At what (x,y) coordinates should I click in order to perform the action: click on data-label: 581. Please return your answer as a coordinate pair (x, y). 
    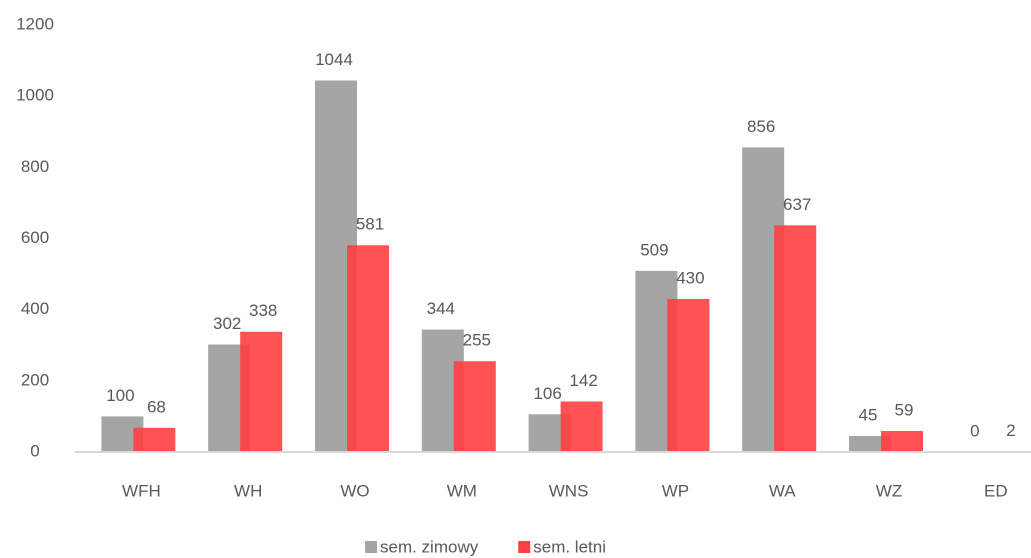
    Looking at the image, I should click on (370, 224).